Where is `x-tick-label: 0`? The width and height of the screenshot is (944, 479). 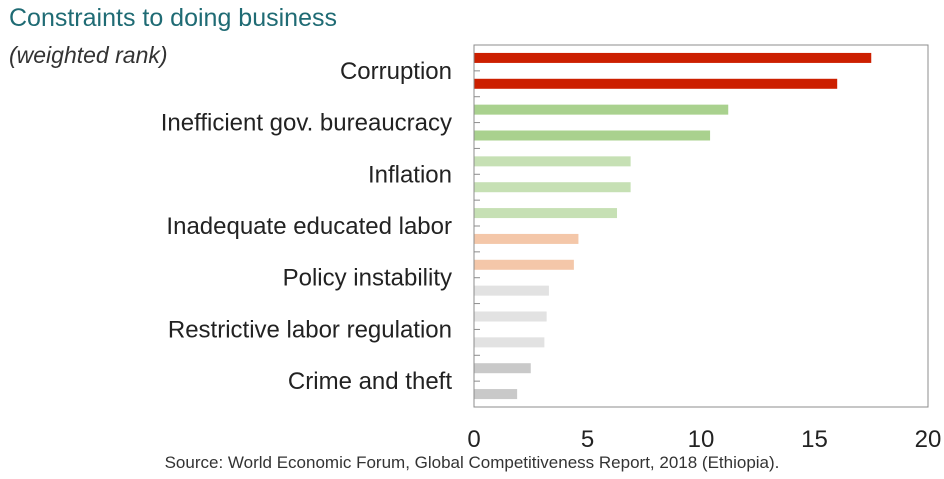 x-tick-label: 0 is located at coordinates (473, 439).